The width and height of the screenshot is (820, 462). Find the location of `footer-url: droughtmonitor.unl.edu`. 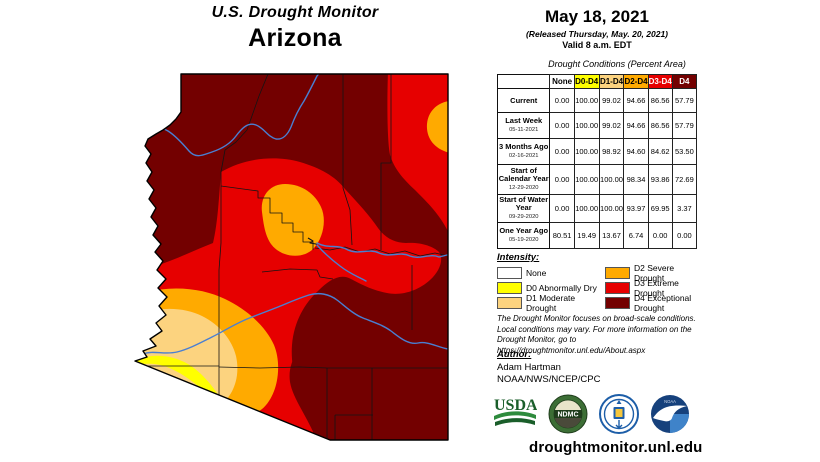

footer-url: droughtmonitor.unl.edu is located at coordinates (616, 447).